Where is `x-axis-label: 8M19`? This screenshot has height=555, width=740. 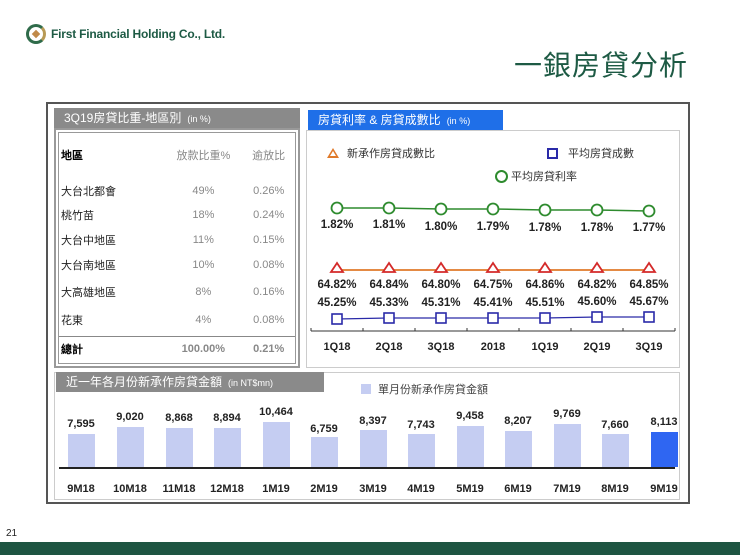
x-axis-label: 8M19 is located at coordinates (615, 489).